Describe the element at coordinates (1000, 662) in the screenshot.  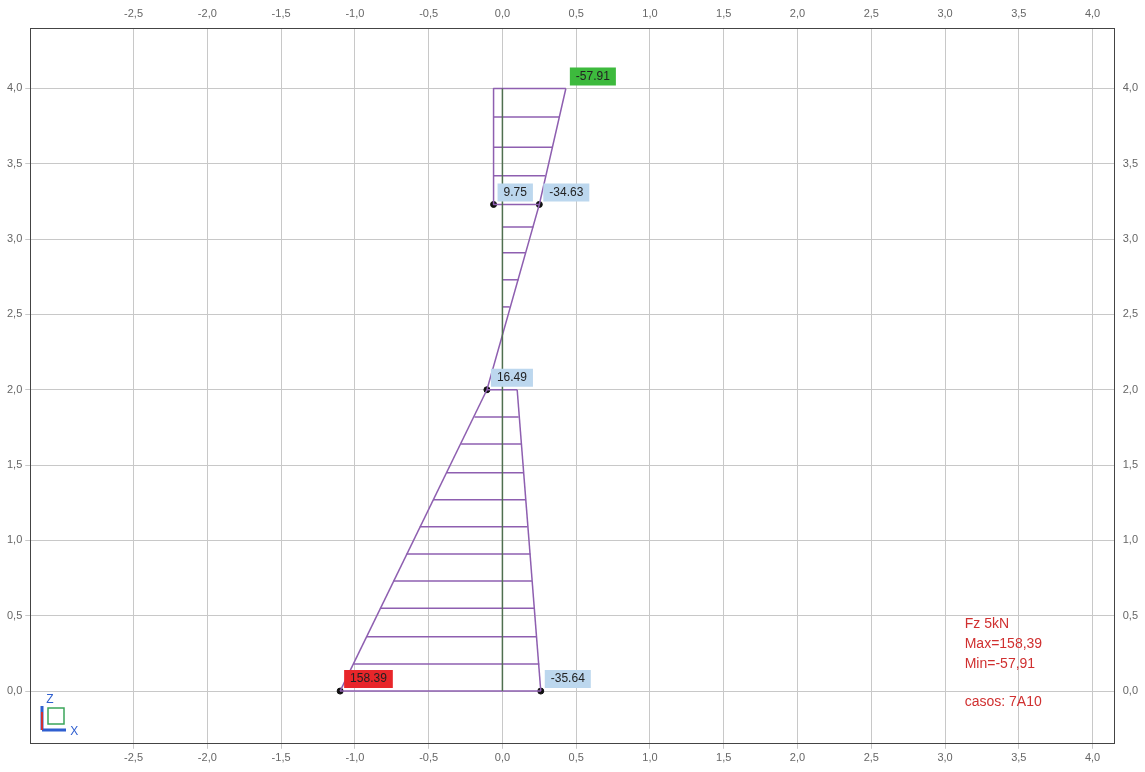
I see `annotation: Min=-57,91` at that location.